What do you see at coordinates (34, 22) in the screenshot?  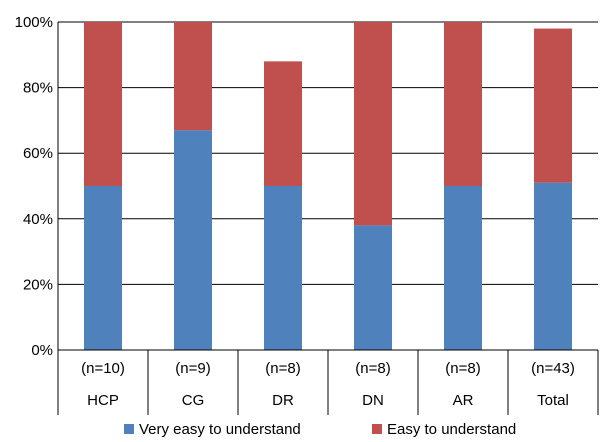 I see `y-tick-label: 100%` at bounding box center [34, 22].